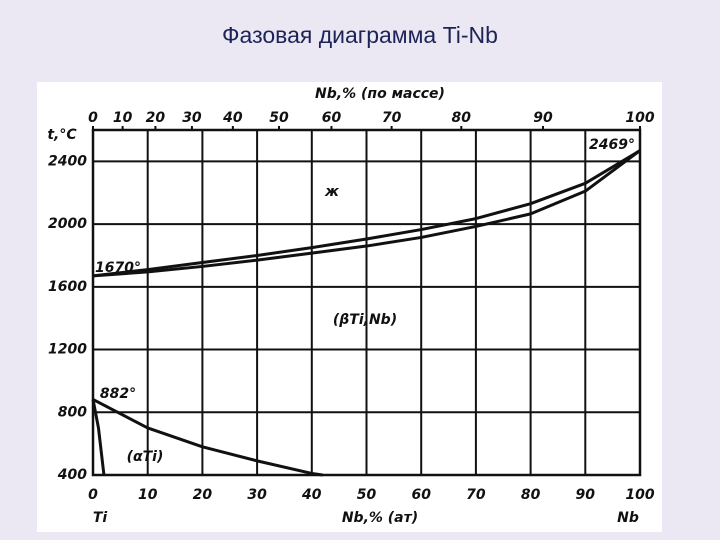 The width and height of the screenshot is (720, 540). I want to click on x2-tick-label: 60, so click(332, 118).